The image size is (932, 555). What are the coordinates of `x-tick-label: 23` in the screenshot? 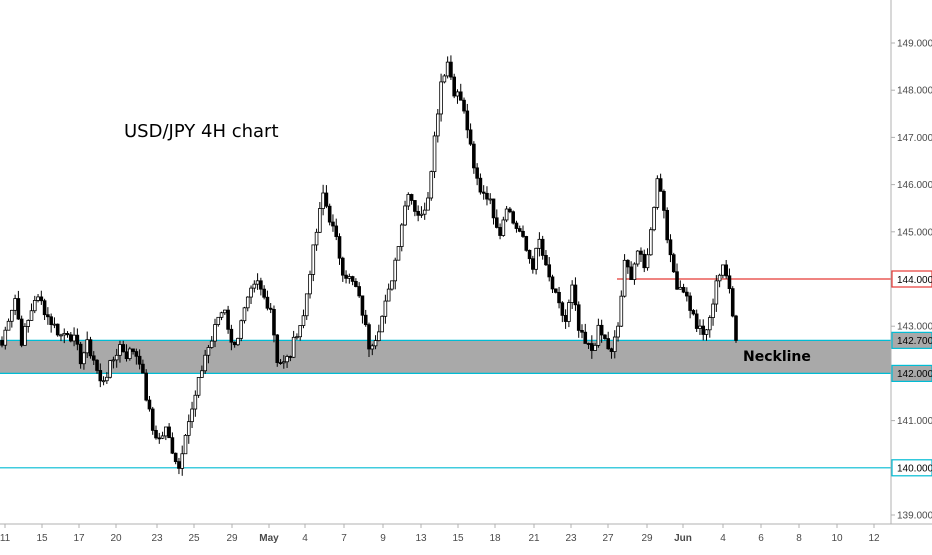 It's located at (571, 538).